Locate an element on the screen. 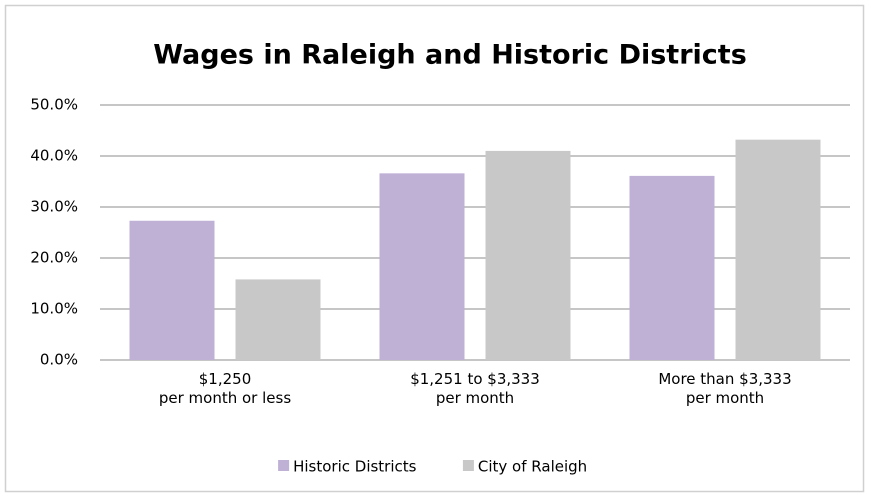  y-tick-label: 0.0% is located at coordinates (59, 360).